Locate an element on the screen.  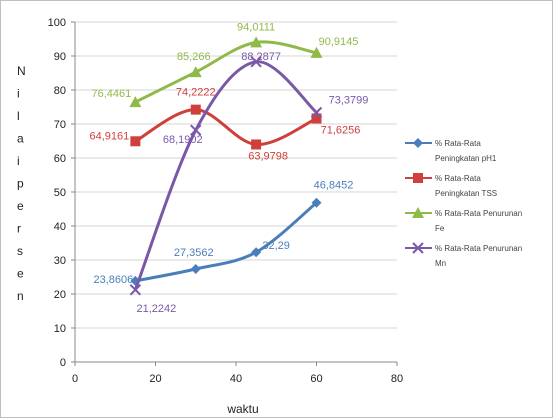
series-0-data-label-1: 27,3562 is located at coordinates (194, 253).